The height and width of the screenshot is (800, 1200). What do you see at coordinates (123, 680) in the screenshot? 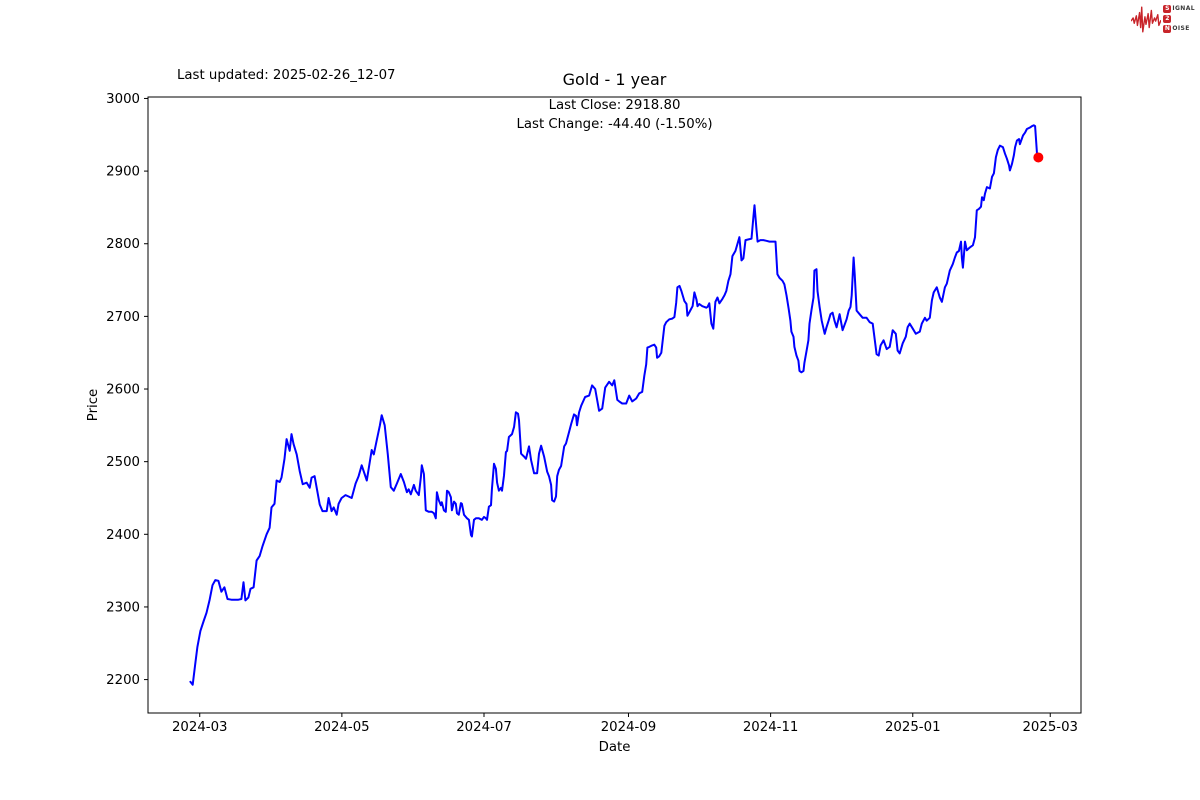
I see `y-tick-label: 2200` at bounding box center [123, 680].